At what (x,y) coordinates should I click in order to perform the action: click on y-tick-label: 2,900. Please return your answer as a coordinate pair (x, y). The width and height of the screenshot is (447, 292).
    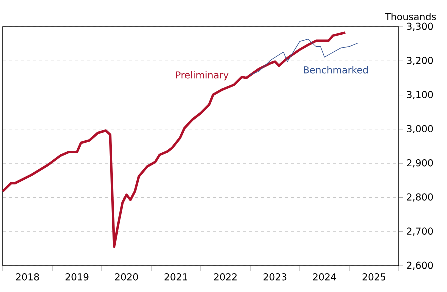
    Looking at the image, I should click on (420, 163).